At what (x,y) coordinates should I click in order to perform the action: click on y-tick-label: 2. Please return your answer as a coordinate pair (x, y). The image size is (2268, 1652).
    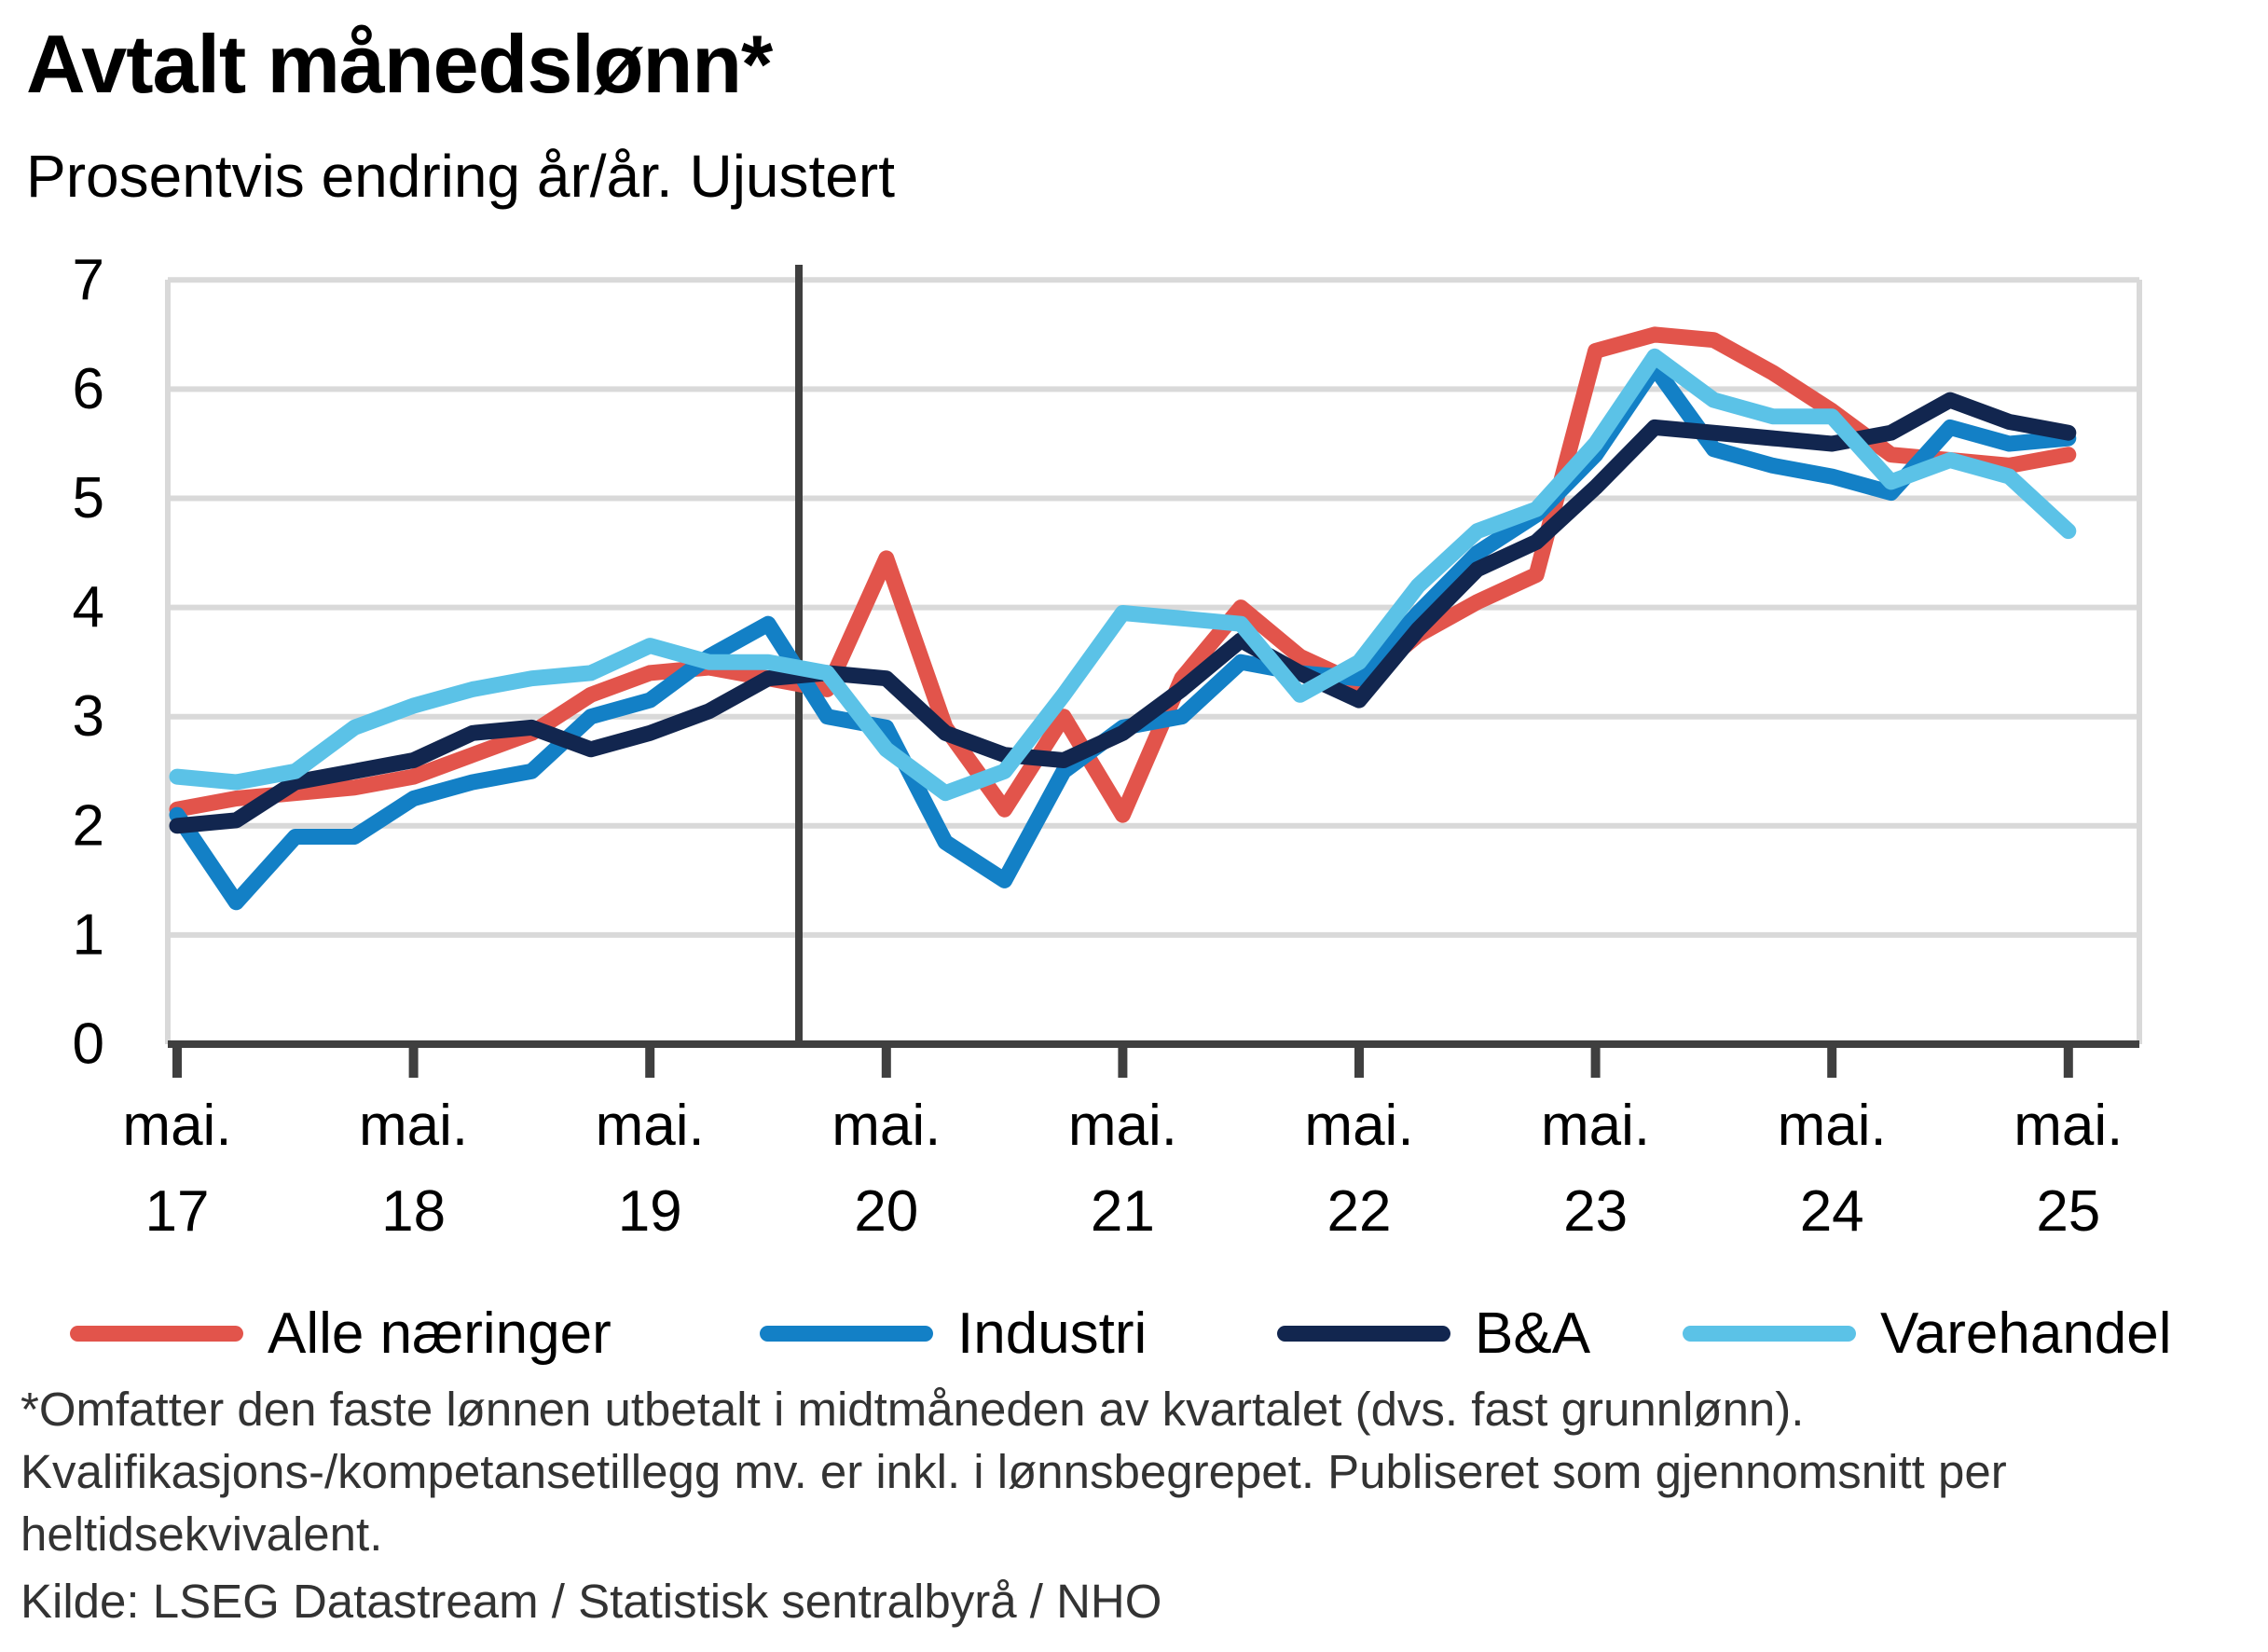
    Looking at the image, I should click on (88, 825).